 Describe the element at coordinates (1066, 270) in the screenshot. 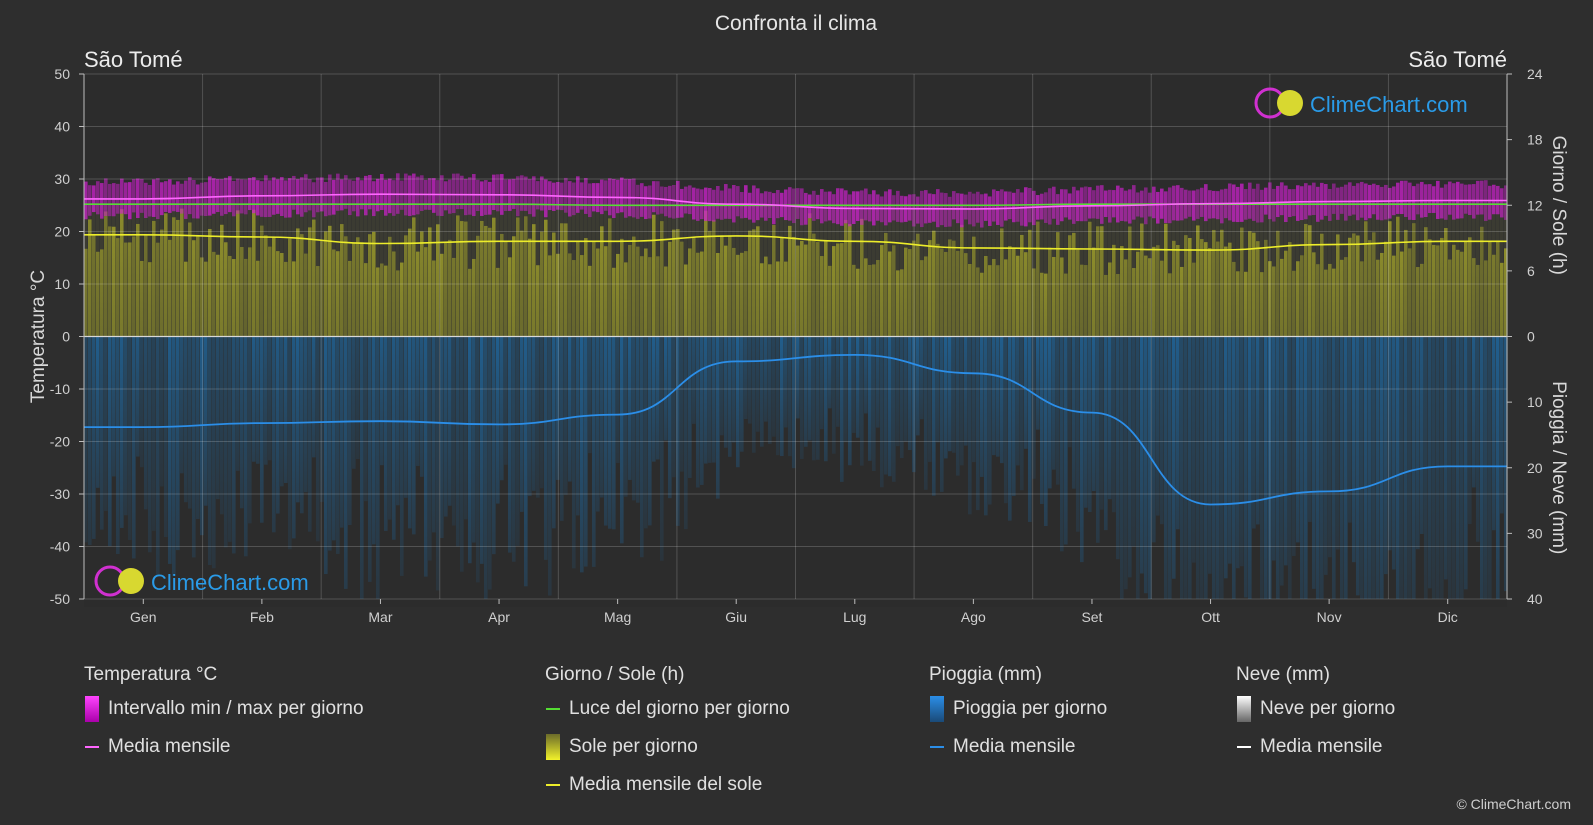

I see `daylight-day-bar` at that location.